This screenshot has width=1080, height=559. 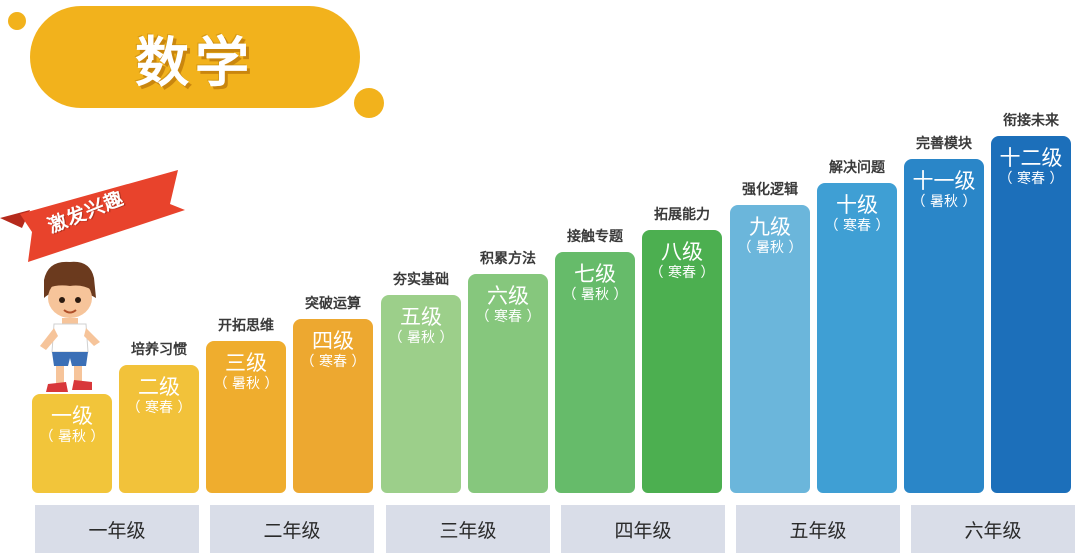 I want to click on grade-cell: 三年级, so click(x=468, y=529).